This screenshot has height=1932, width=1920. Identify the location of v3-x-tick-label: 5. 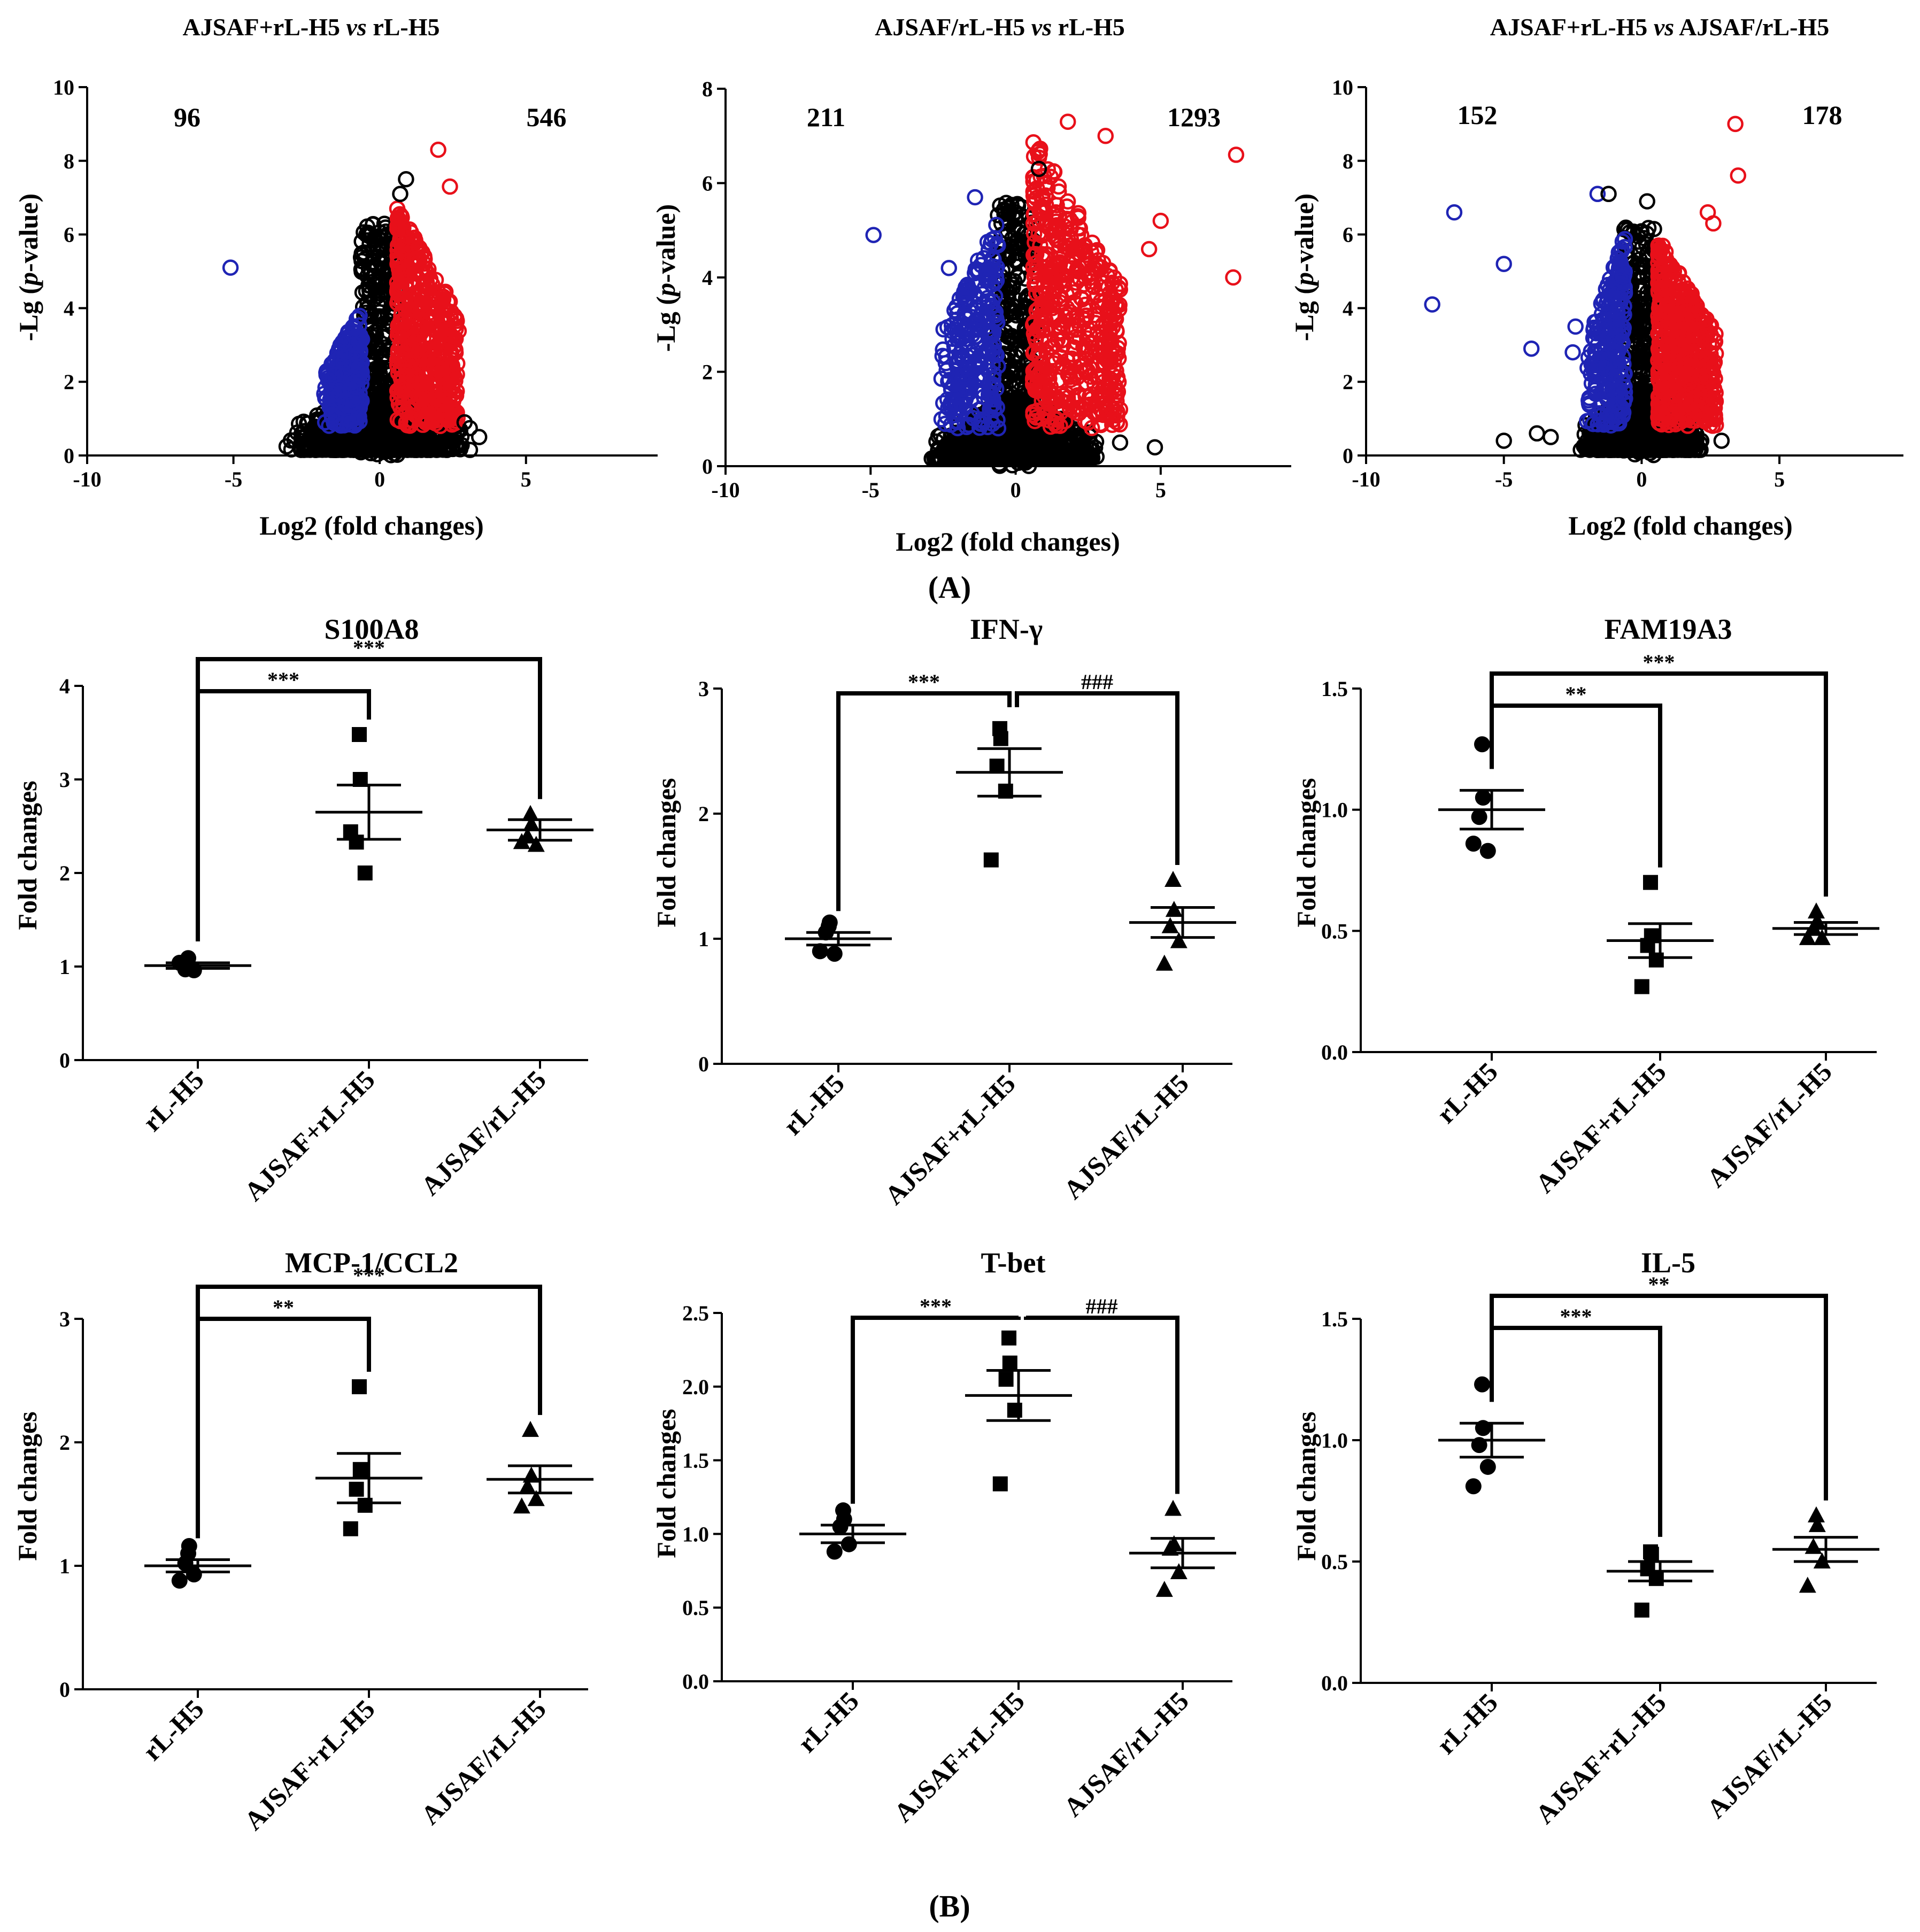
(1779, 479).